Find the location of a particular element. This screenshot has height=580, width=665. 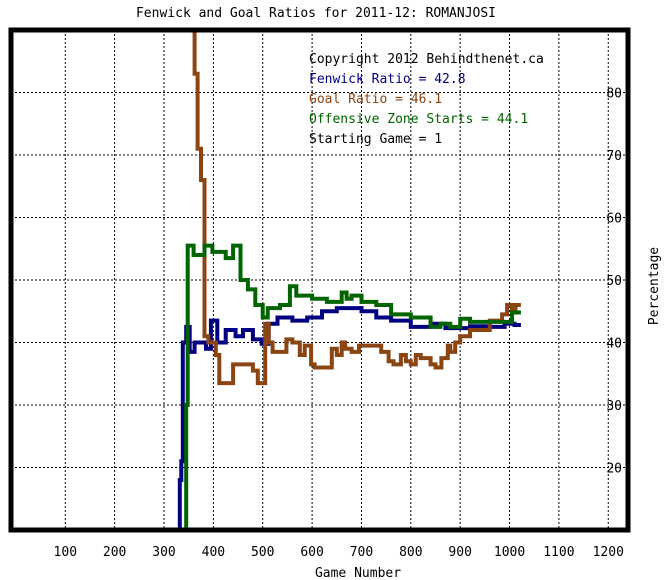

copyright-note: Copyright 2012 Behindthenet.ca is located at coordinates (426, 59).